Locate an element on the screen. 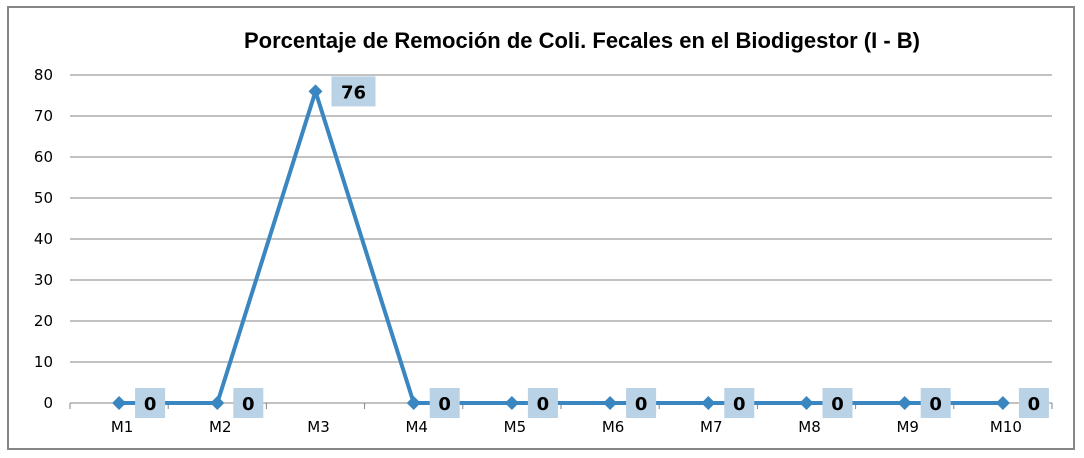 The height and width of the screenshot is (458, 1084). x-tick-label: M3 is located at coordinates (318, 427).